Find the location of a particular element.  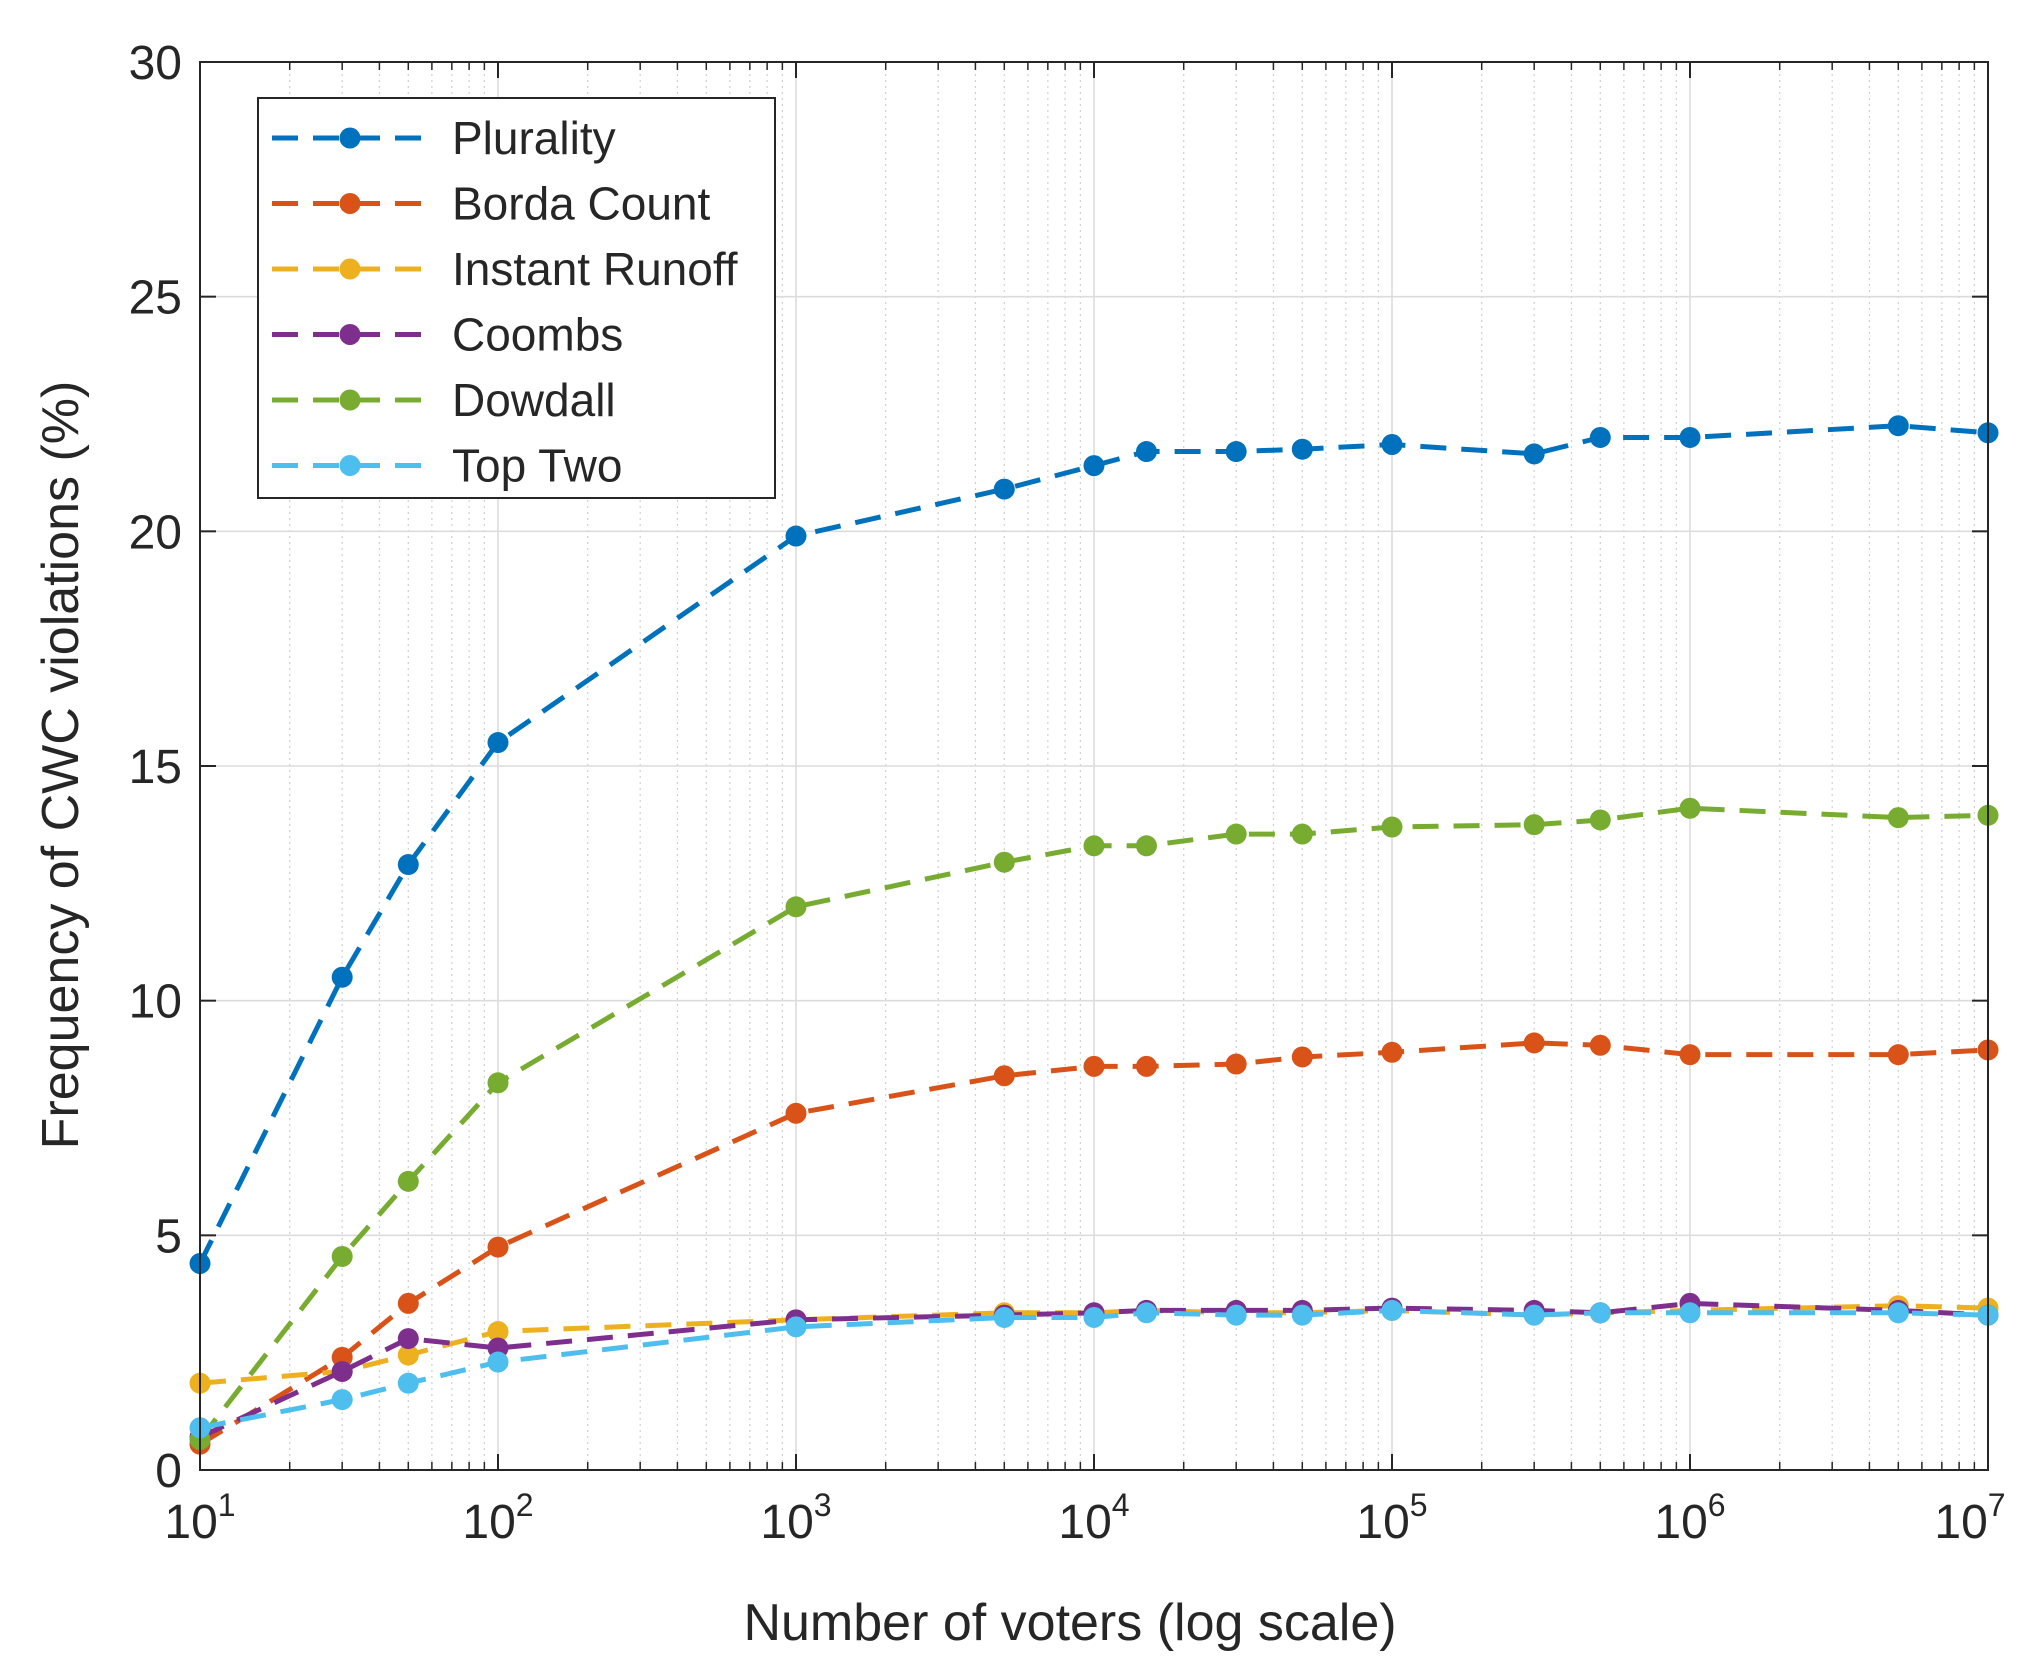

y-tick-label: 20 is located at coordinates (155, 532).